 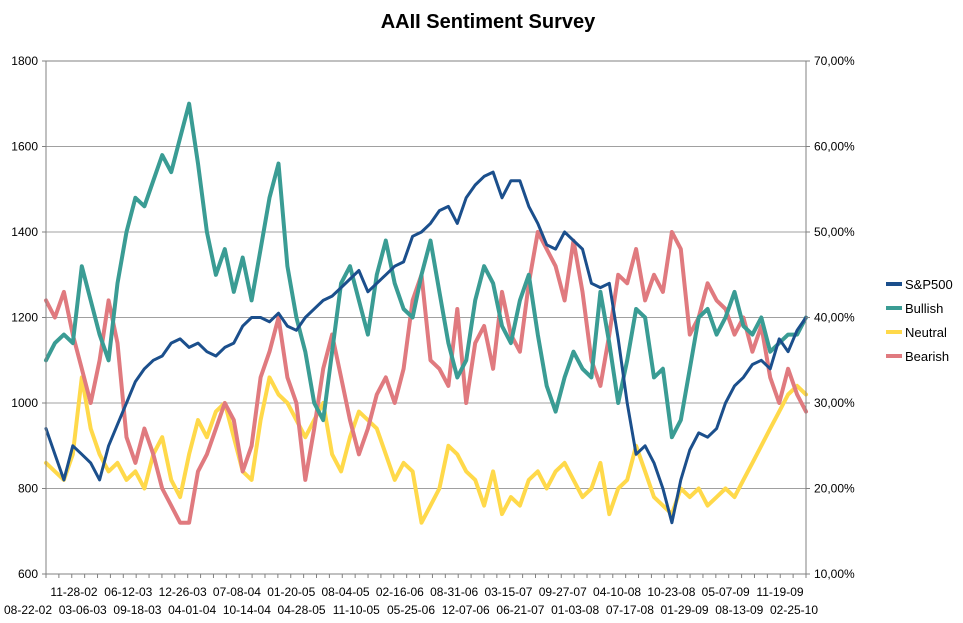 I want to click on left-tick-label: 1200, so click(x=24, y=318).